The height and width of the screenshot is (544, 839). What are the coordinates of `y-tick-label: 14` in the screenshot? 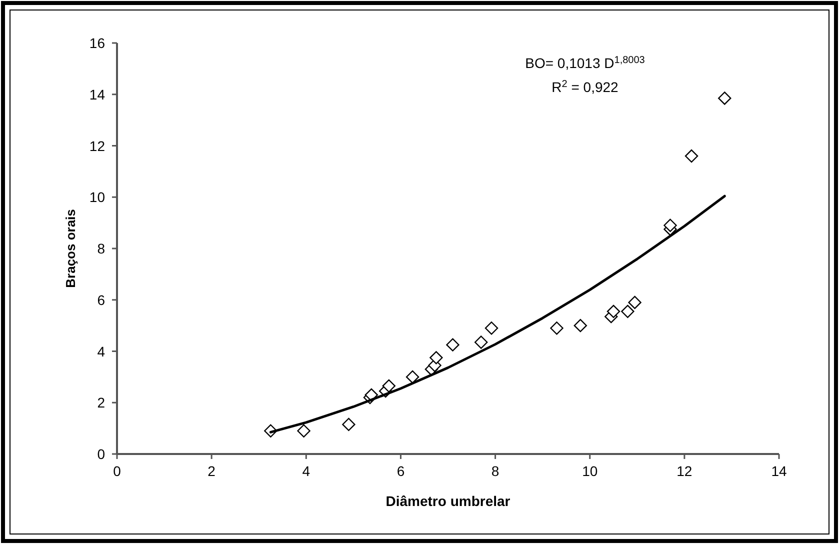 It's located at (97, 94).